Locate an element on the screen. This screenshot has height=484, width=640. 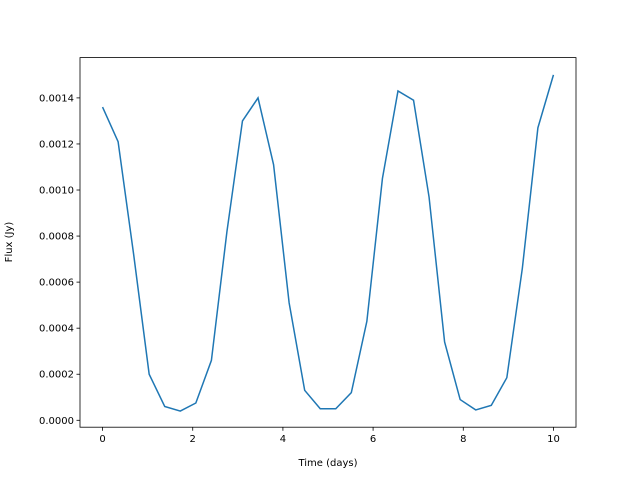
x-tick-label: 8 is located at coordinates (463, 439).